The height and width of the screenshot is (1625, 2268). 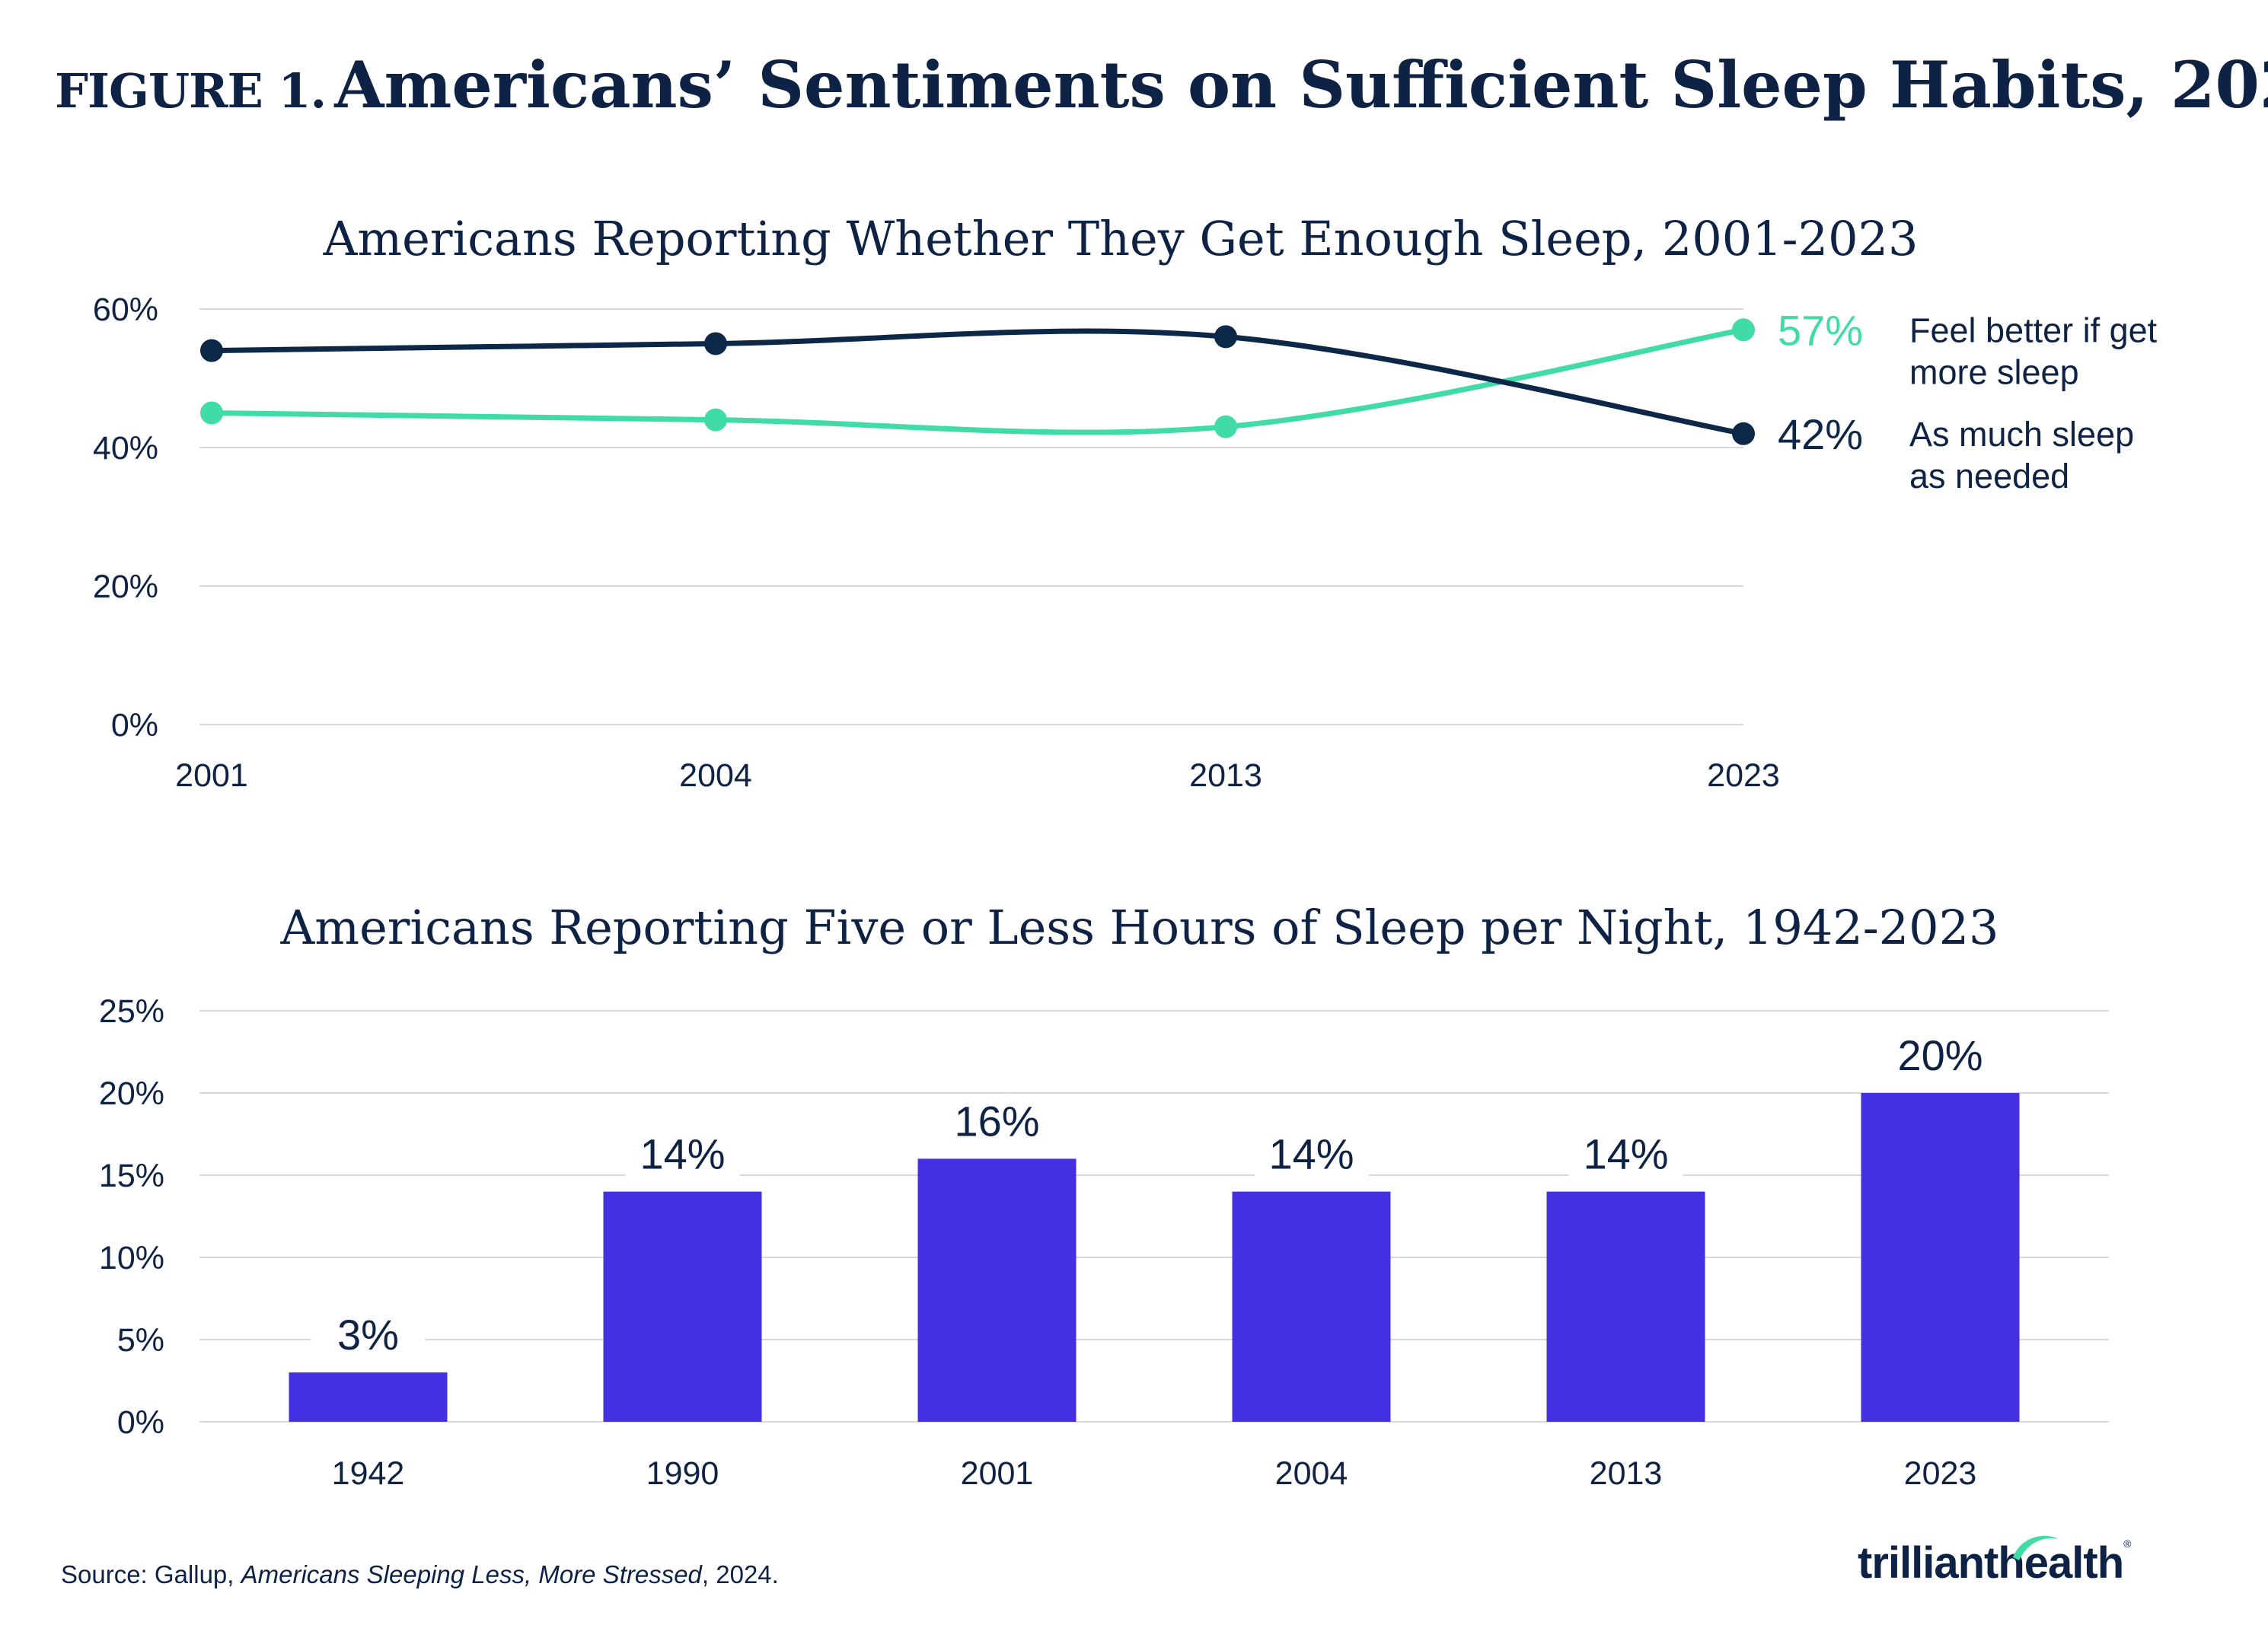 I want to click on legend-entry-line: Feel better if get, so click(x=2034, y=330).